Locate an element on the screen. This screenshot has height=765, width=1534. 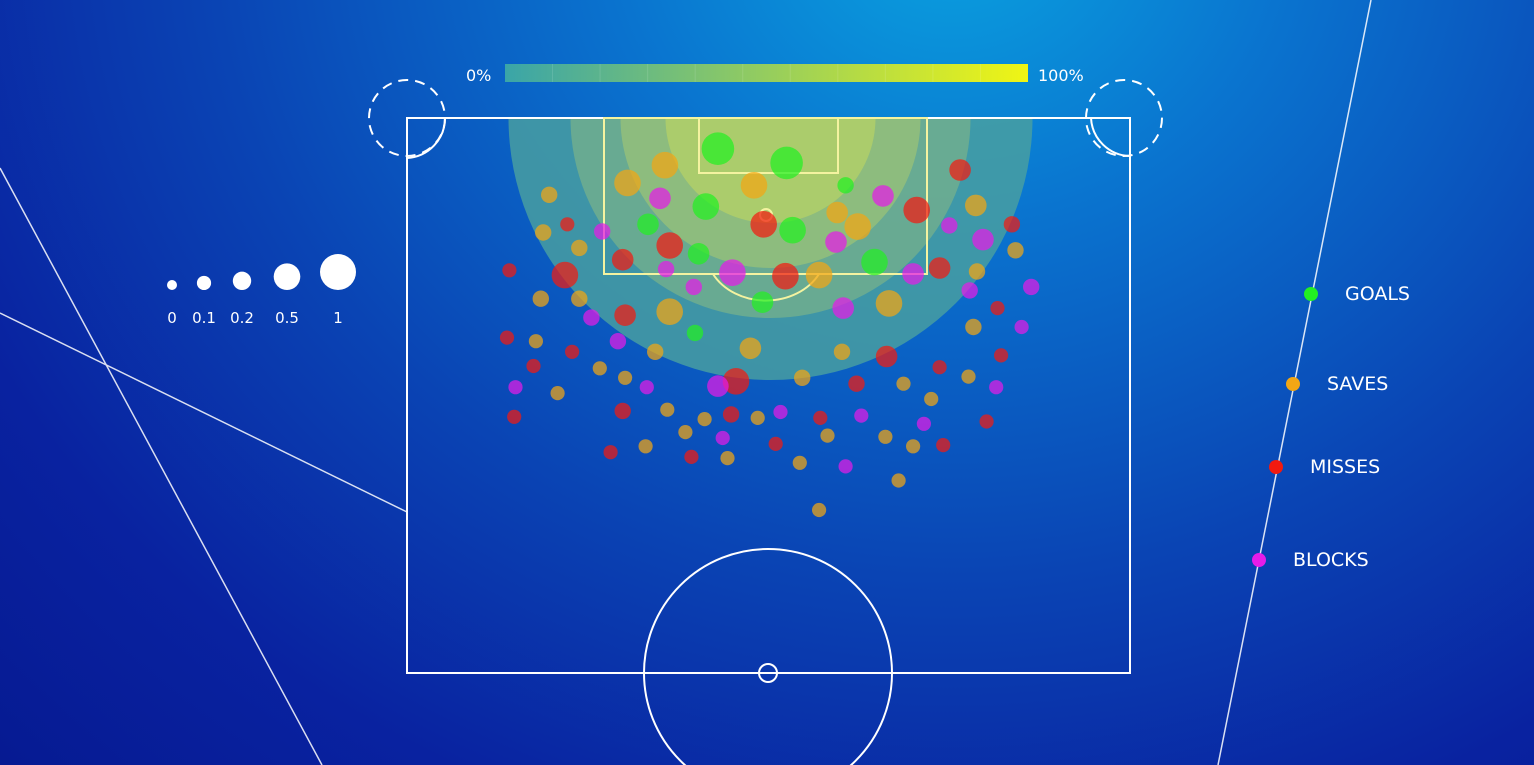
legend-label-misses: MISSES is located at coordinates (1345, 467).